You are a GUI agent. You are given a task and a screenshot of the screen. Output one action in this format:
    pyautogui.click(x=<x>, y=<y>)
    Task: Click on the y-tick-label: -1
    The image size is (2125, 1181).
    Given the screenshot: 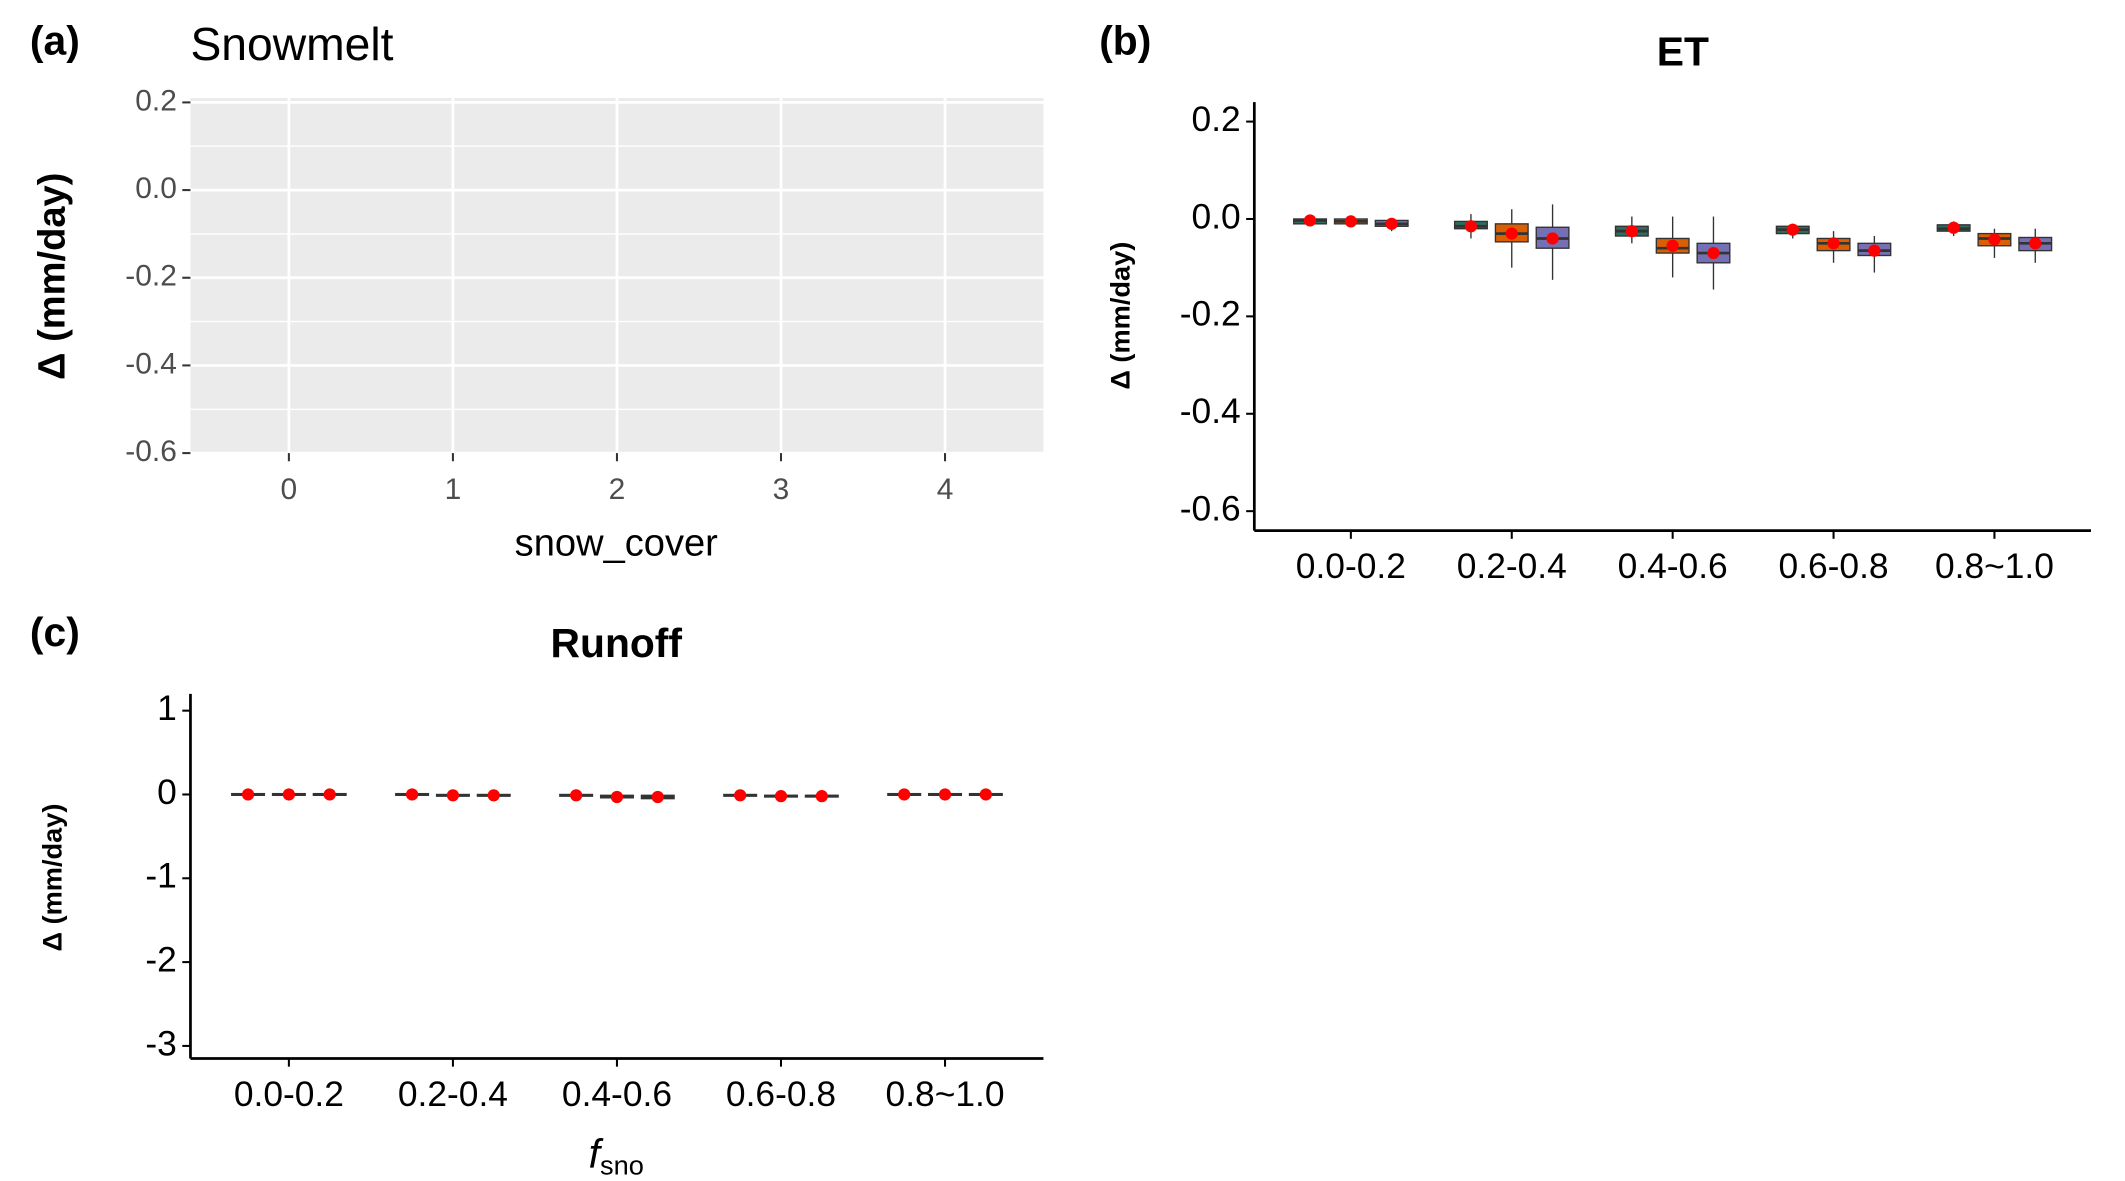 What is the action you would take?
    pyautogui.click(x=160, y=876)
    